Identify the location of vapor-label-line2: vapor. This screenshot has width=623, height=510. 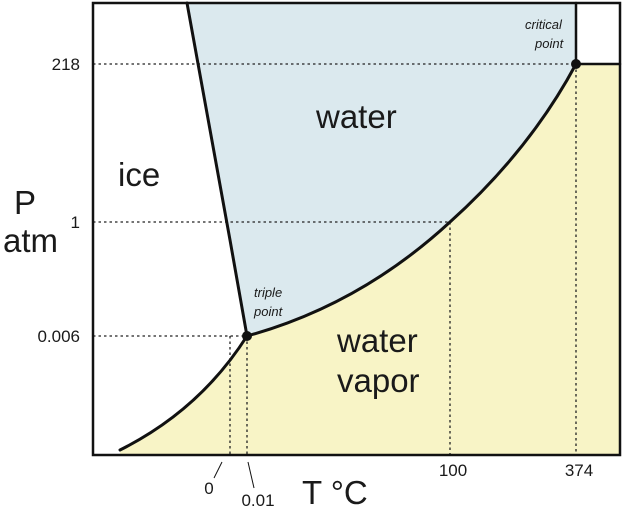
(378, 380).